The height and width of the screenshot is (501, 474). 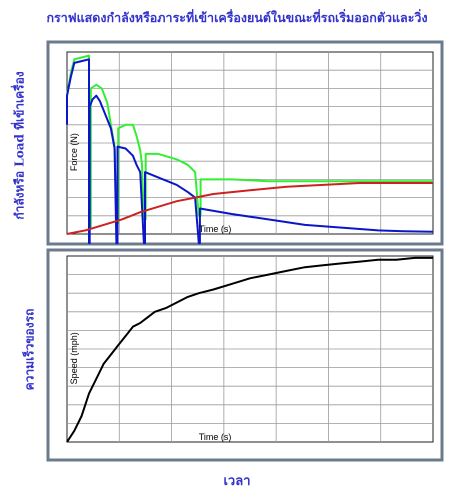 I want to click on x-axis-label-1: Time (s), so click(x=215, y=437).